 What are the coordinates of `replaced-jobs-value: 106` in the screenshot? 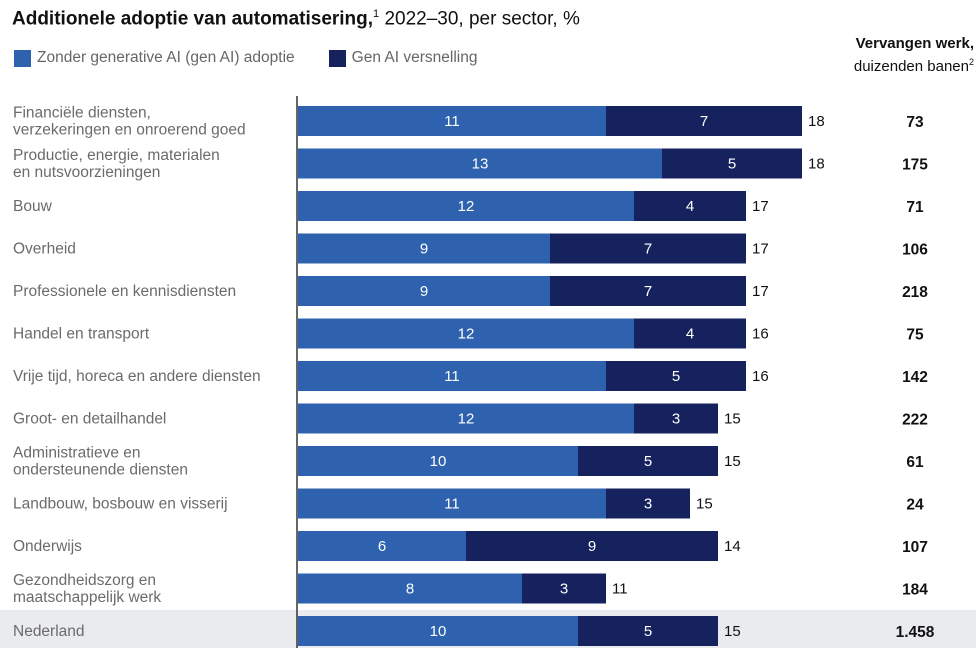 It's located at (915, 250).